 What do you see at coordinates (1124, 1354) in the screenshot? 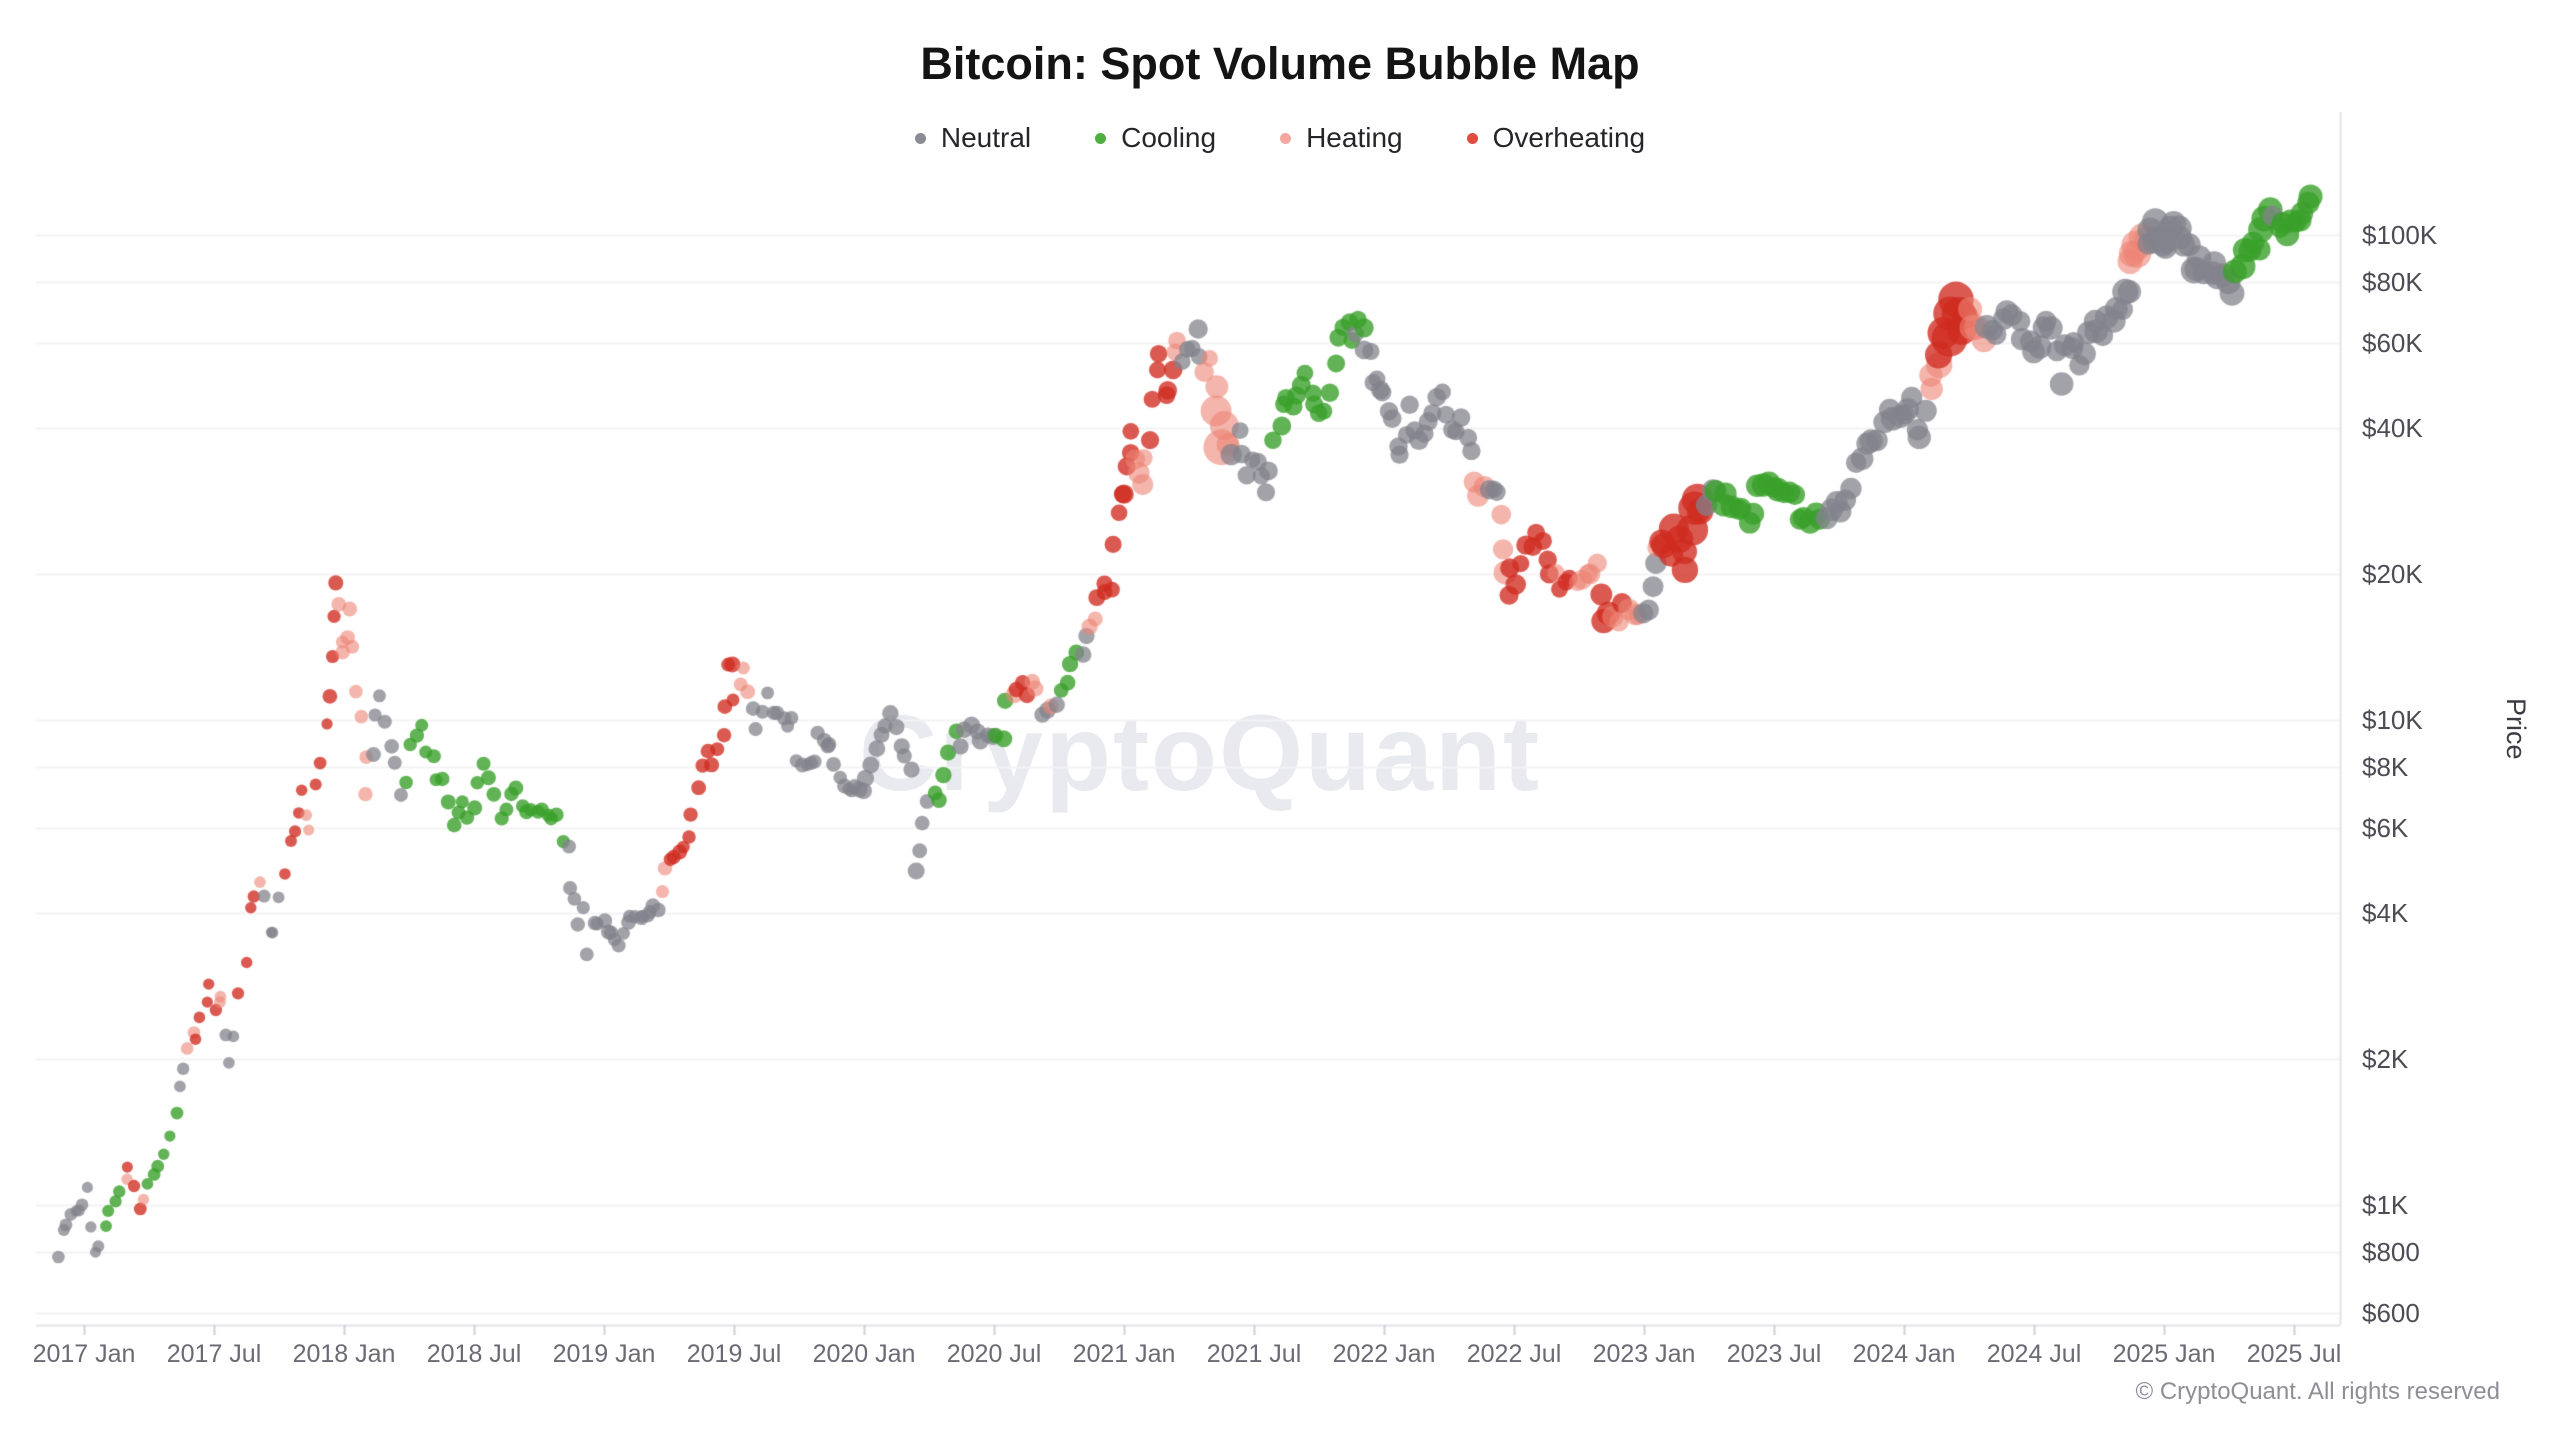
I see `x-axis-tick-label: 2021 Jan` at bounding box center [1124, 1354].